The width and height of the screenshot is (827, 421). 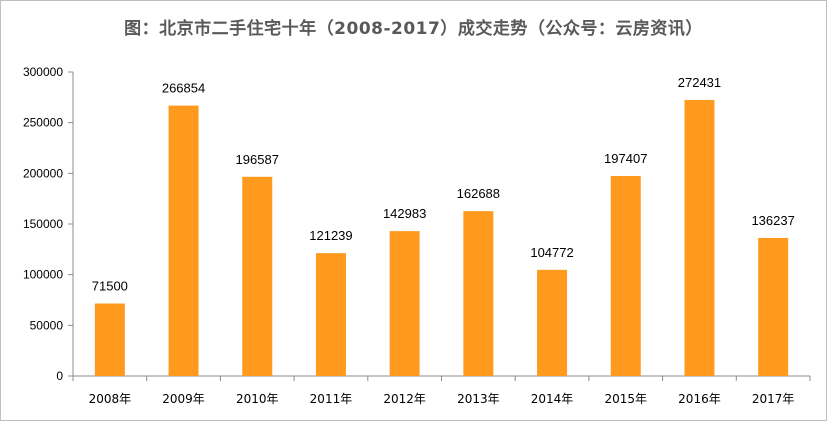 I want to click on data-label: 266854, so click(x=183, y=88).